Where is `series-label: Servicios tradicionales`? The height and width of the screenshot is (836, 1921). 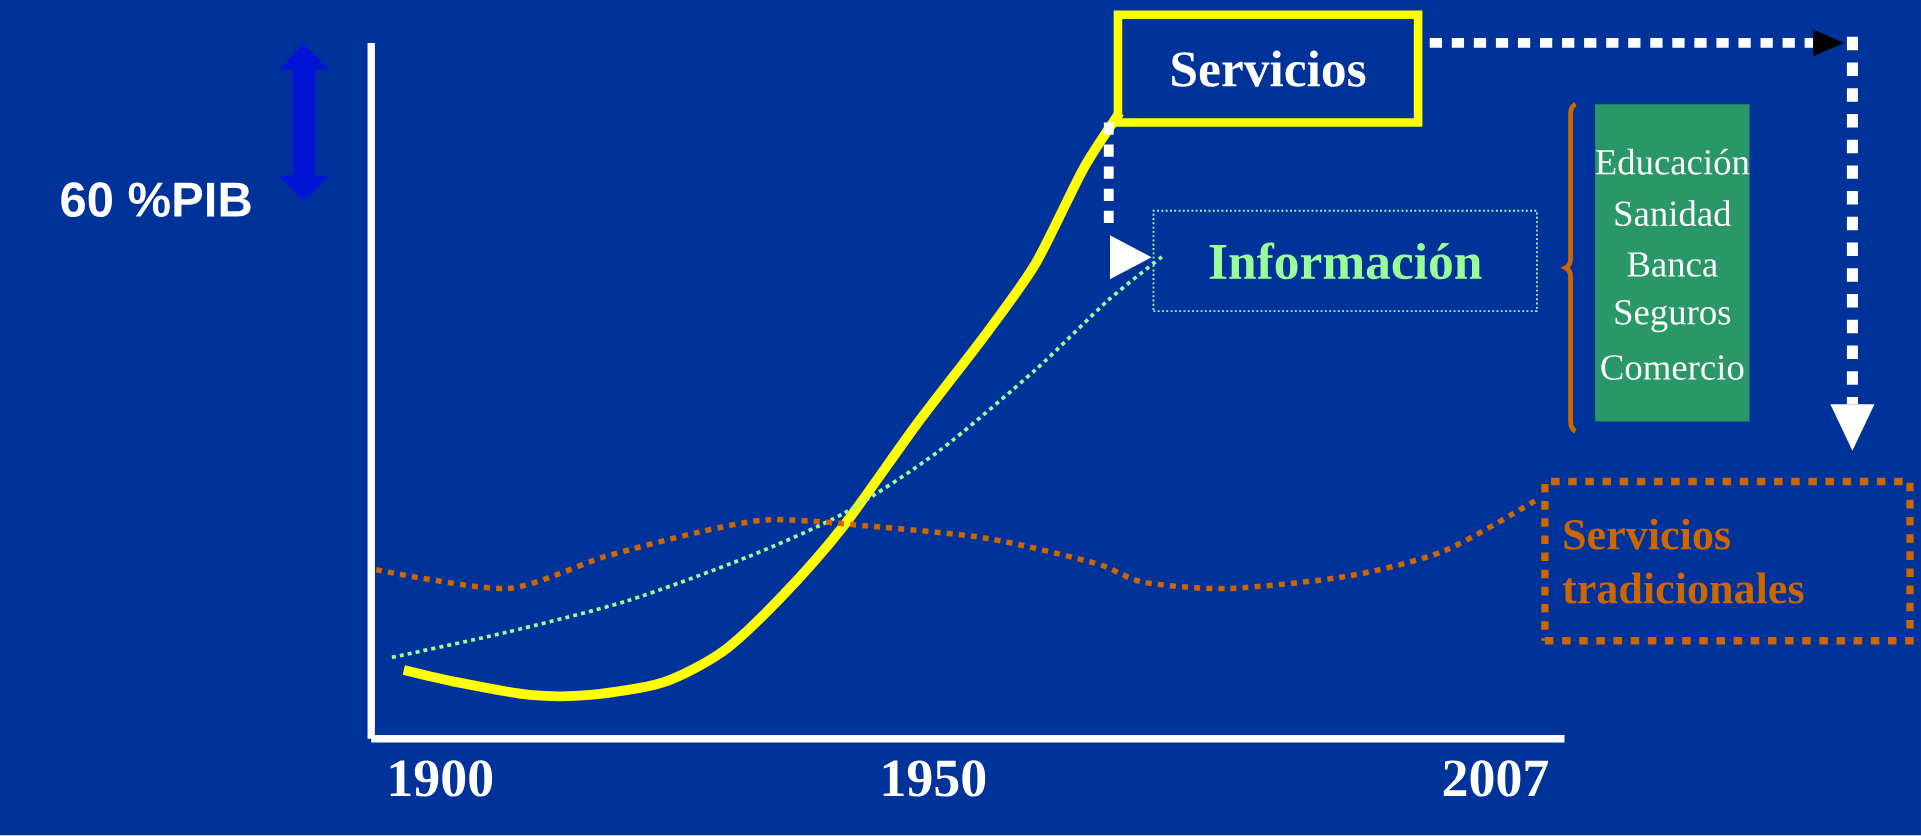
series-label: Servicios tradicionales is located at coordinates (1683, 561).